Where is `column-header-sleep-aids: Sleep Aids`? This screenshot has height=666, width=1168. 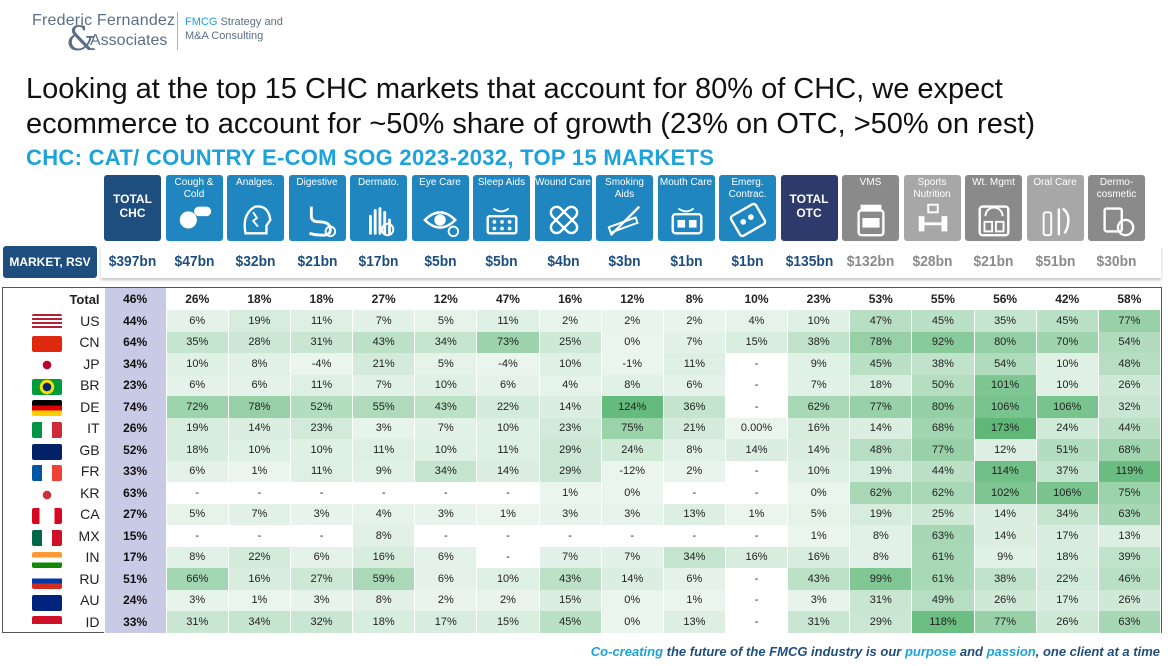
column-header-sleep-aids: Sleep Aids is located at coordinates (501, 208).